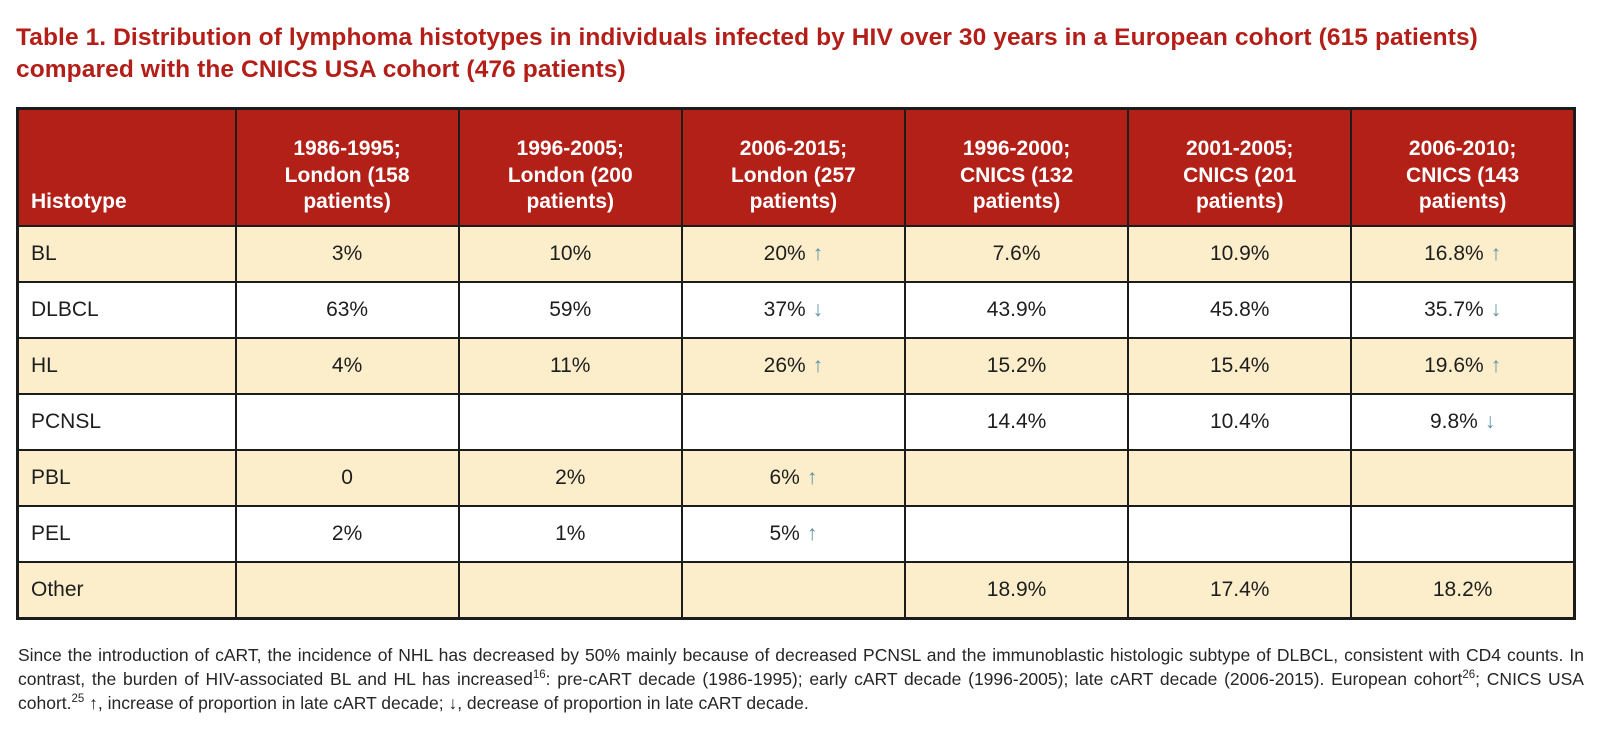 The width and height of the screenshot is (1600, 732). What do you see at coordinates (1016, 167) in the screenshot?
I see `column-header: 1996-2000; CNICS (132 patients)` at bounding box center [1016, 167].